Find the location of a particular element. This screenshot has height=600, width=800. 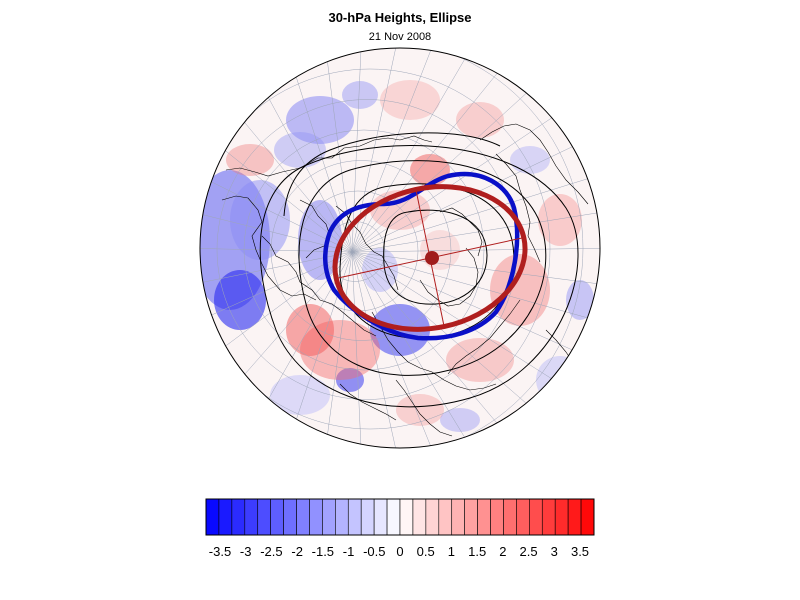

fitted-ellipse is located at coordinates (430, 258).